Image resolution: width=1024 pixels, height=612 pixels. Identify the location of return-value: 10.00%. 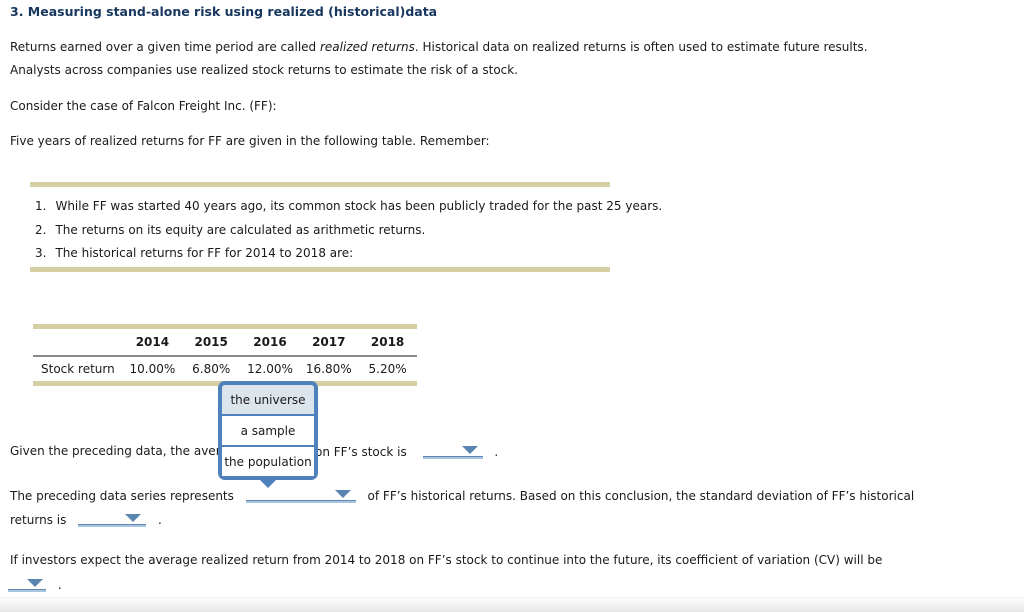
(152, 369).